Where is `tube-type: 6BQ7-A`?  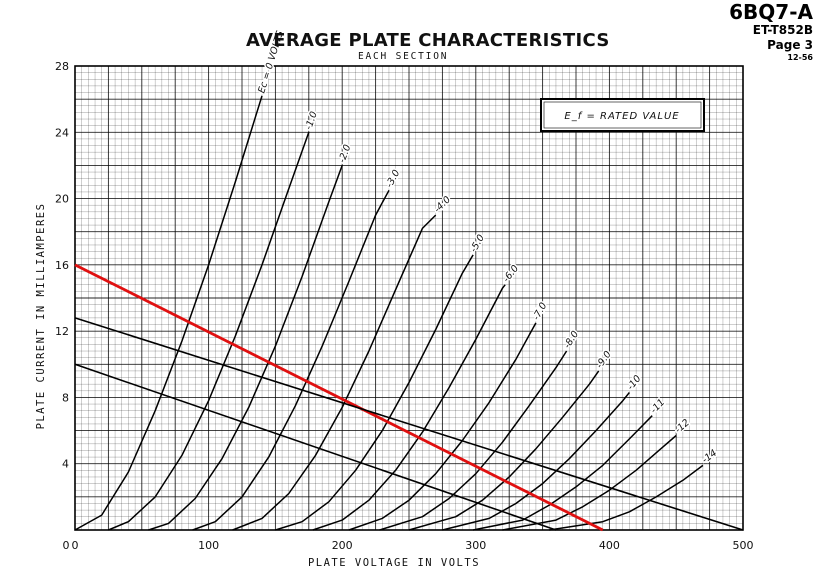 tube-type: 6BQ7-A is located at coordinates (771, 12).